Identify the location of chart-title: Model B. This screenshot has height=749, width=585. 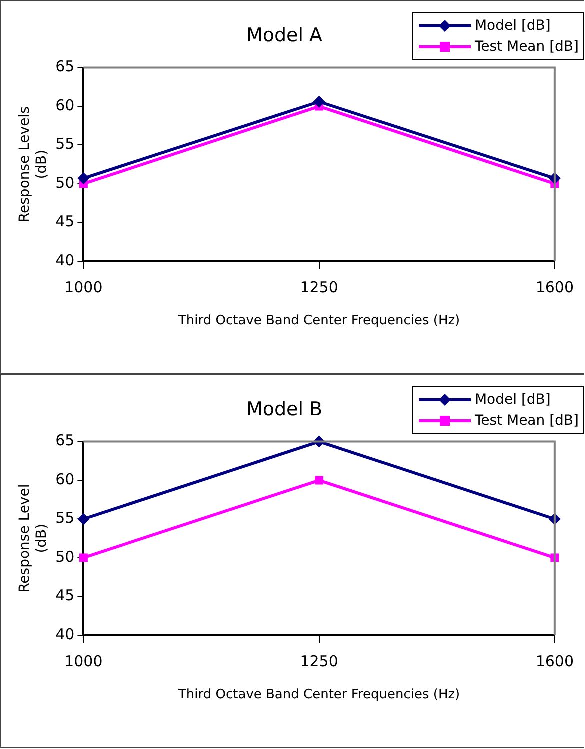
(284, 409).